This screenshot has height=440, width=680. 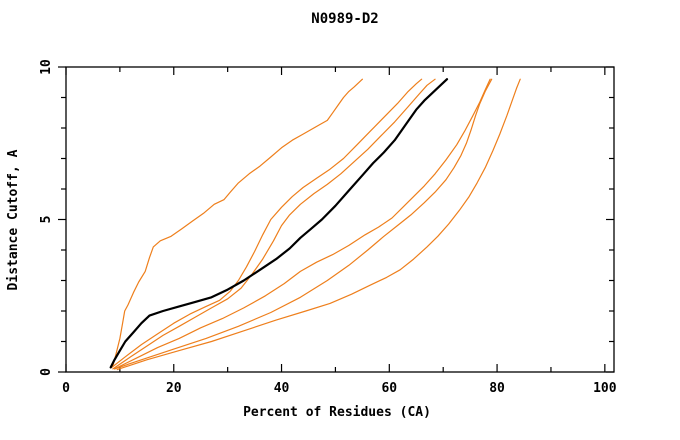 I want to click on x-tick-label: 80, so click(x=497, y=388).